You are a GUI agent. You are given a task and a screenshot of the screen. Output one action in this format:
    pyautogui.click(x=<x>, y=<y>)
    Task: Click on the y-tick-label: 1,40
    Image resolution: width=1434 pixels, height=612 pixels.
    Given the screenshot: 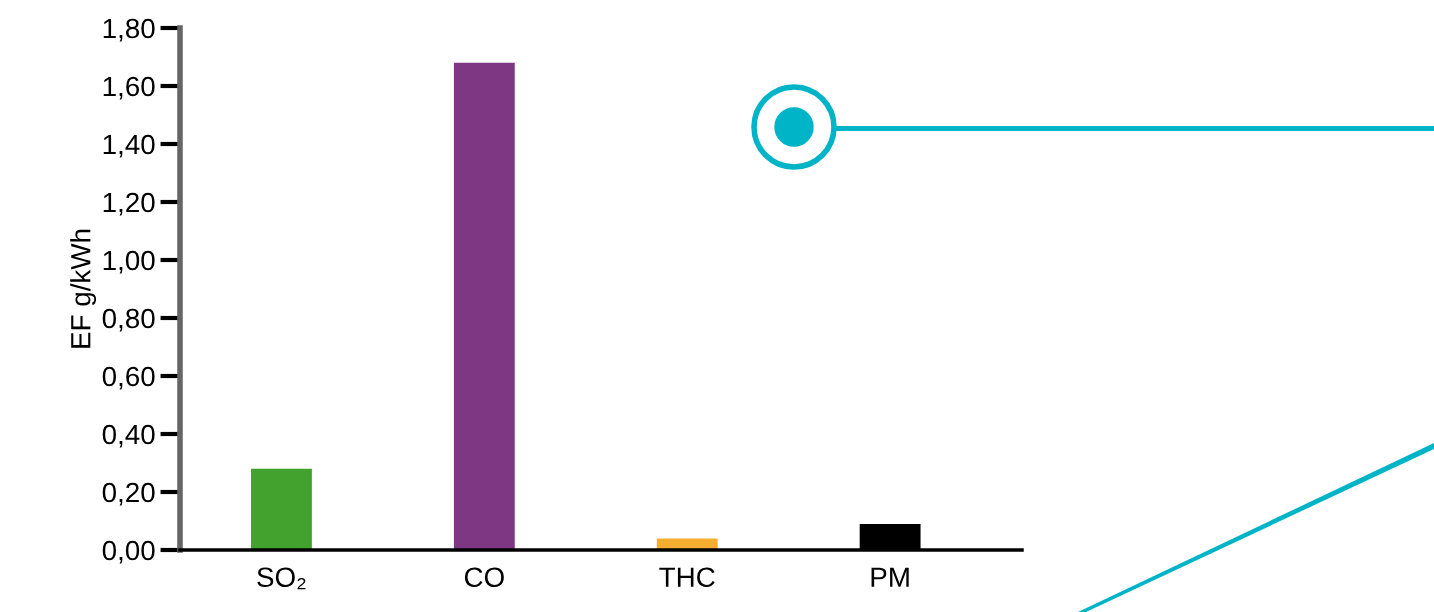 What is the action you would take?
    pyautogui.click(x=129, y=146)
    